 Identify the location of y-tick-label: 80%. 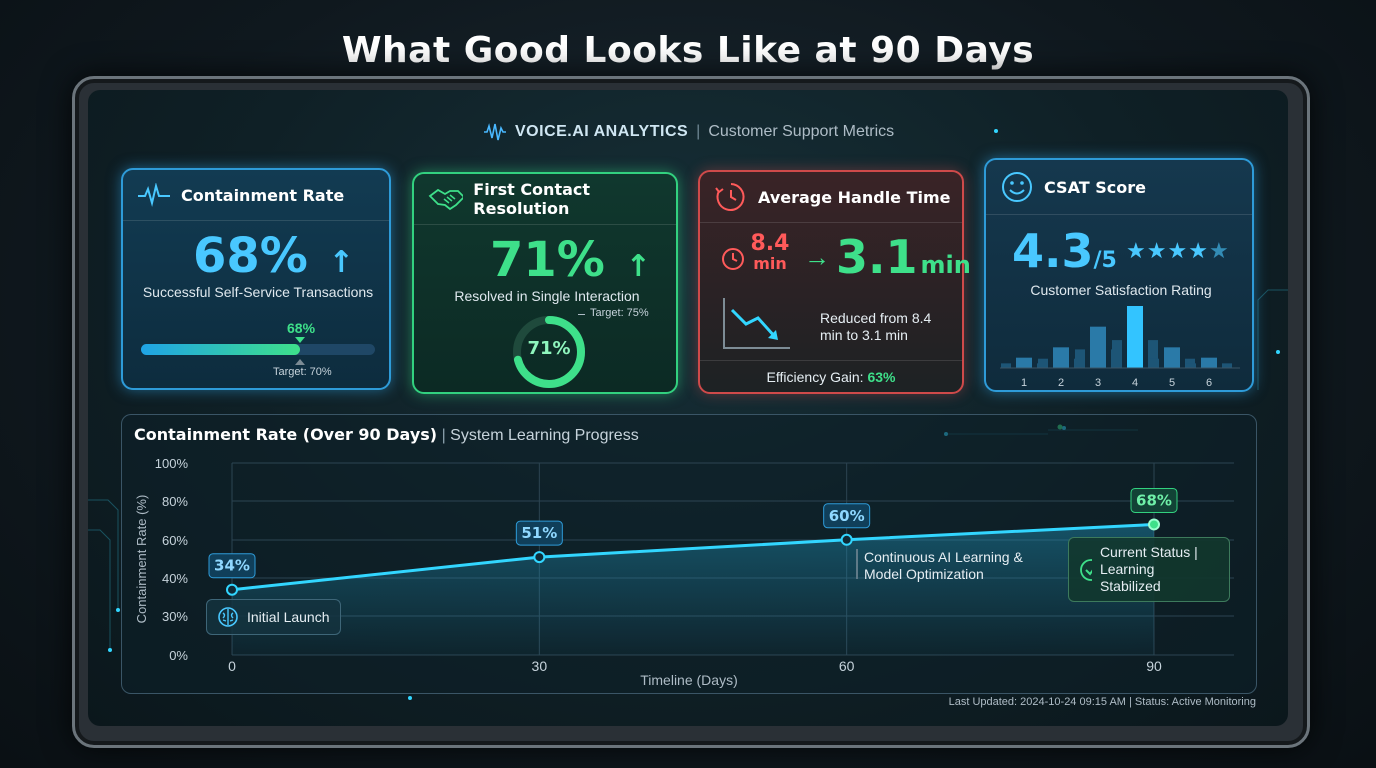
(175, 501).